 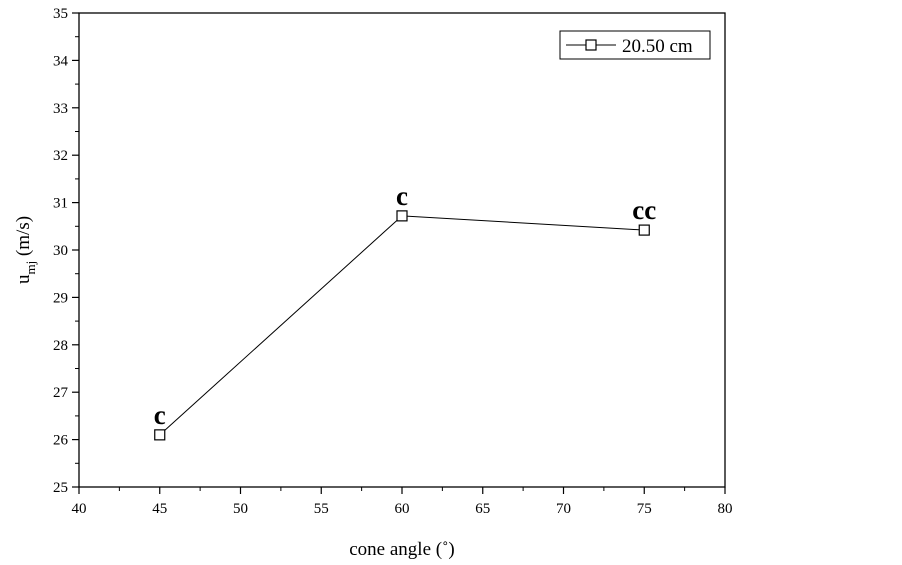 I want to click on y-tick-label: 29, so click(x=60, y=298).